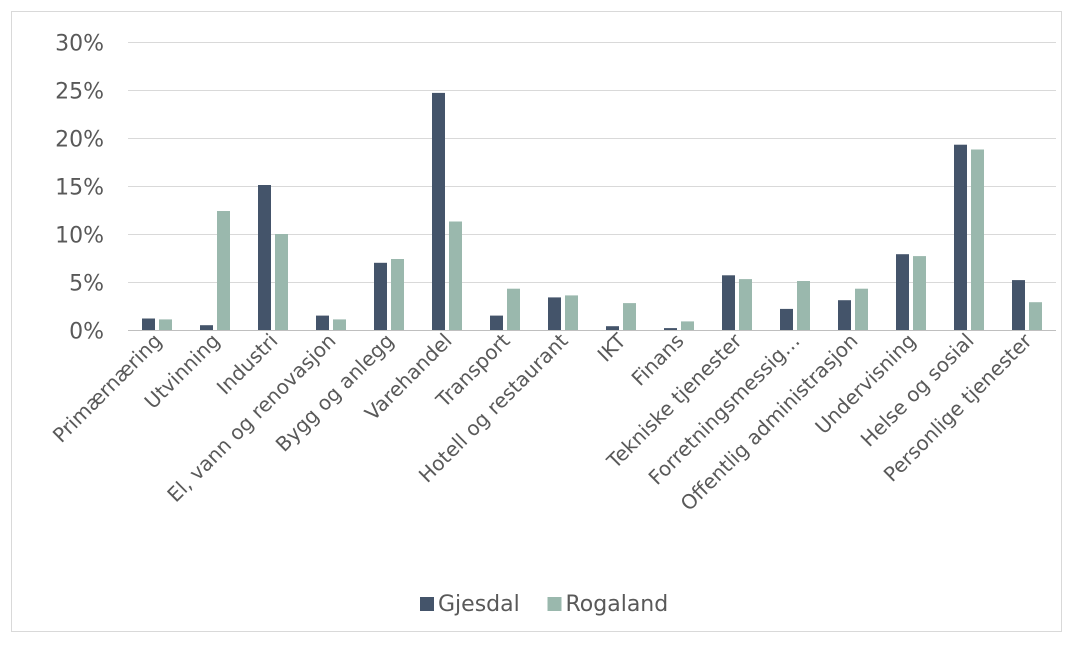  Describe the element at coordinates (544, 604) in the screenshot. I see `legend: Gjesdal Rogaland` at that location.